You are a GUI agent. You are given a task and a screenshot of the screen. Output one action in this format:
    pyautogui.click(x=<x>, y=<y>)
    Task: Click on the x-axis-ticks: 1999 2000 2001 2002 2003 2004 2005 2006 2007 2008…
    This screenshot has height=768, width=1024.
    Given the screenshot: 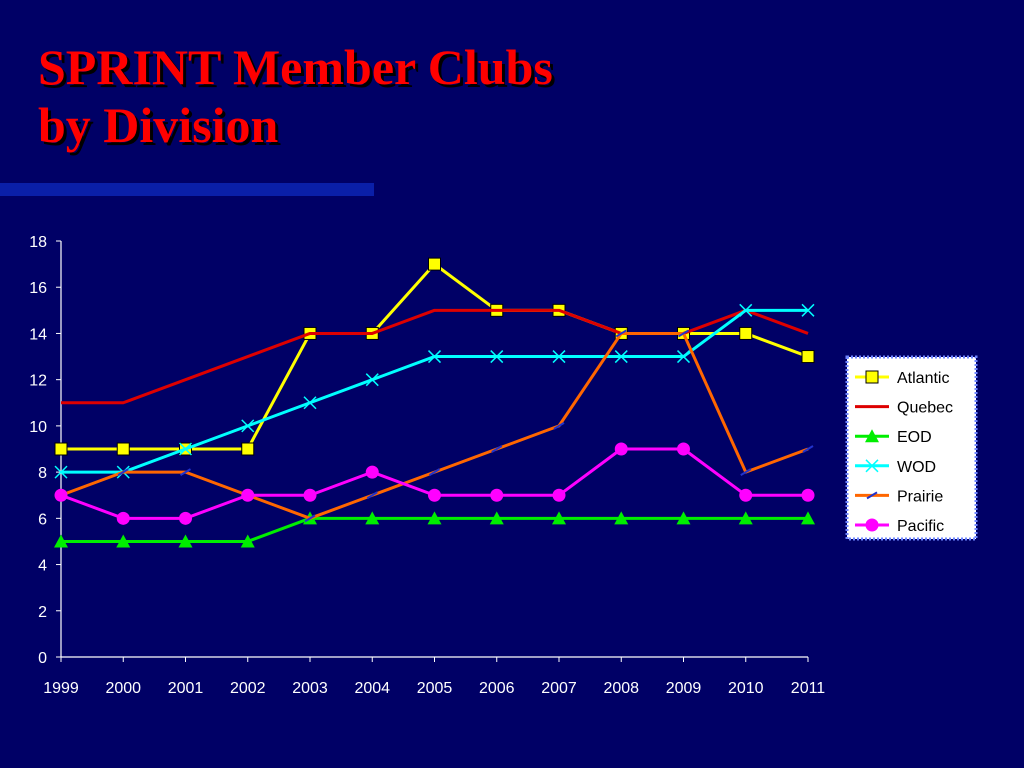 What is the action you would take?
    pyautogui.click(x=434, y=677)
    